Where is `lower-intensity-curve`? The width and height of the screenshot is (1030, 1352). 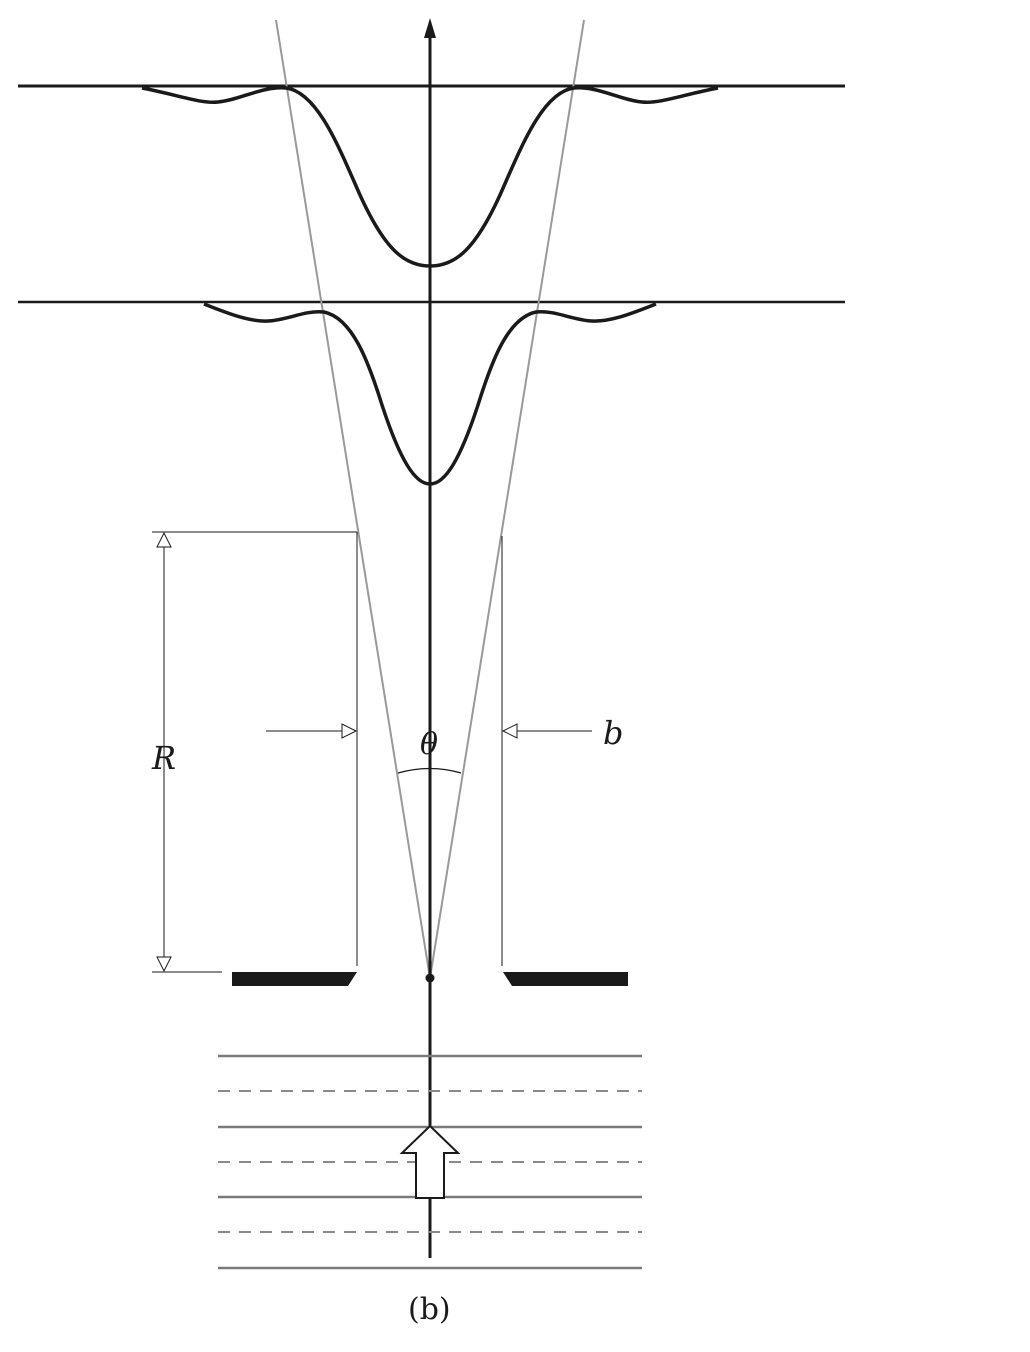 lower-intensity-curve is located at coordinates (430, 394).